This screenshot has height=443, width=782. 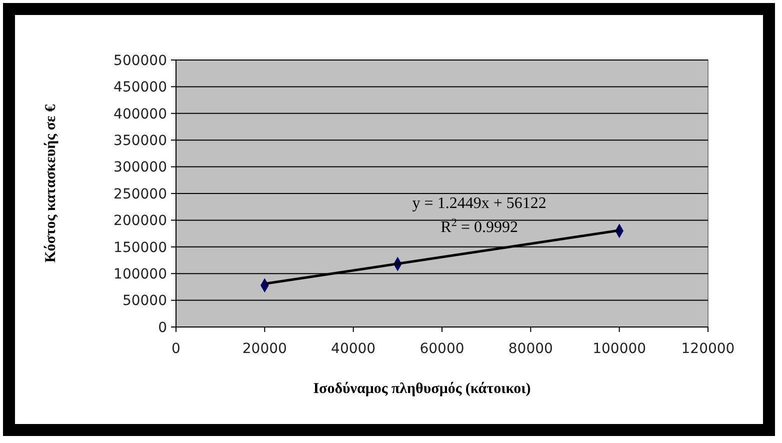 What do you see at coordinates (140, 194) in the screenshot?
I see `y-tick-label: 250000` at bounding box center [140, 194].